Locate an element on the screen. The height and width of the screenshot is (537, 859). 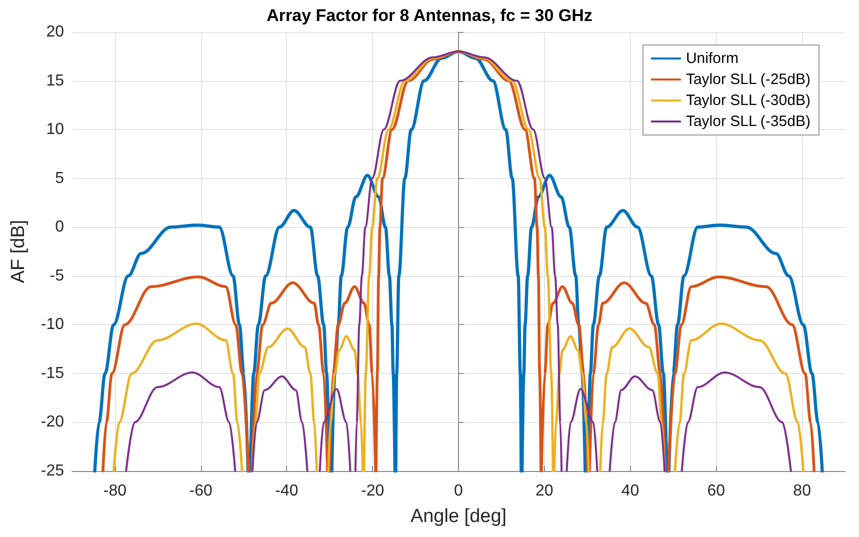
y-tick-label: 5 is located at coordinates (59, 178).